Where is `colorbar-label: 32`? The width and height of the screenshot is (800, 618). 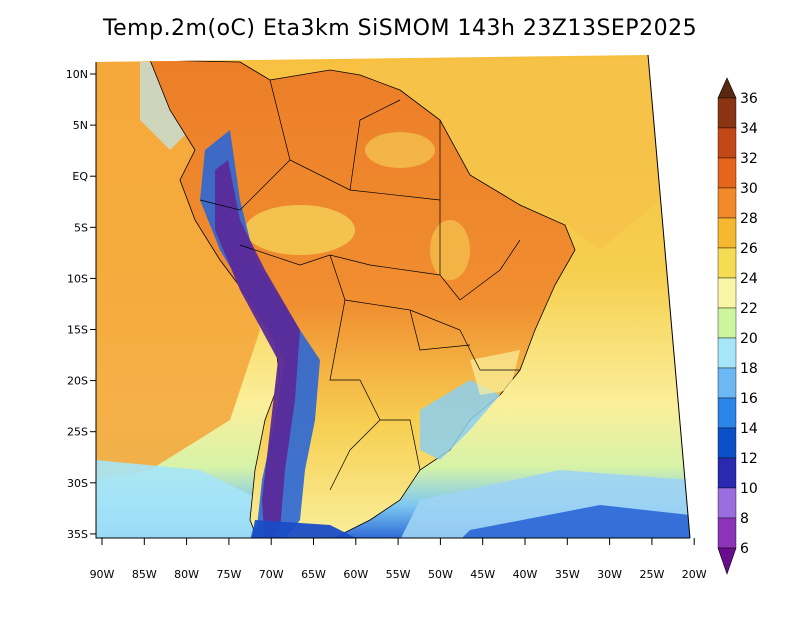
colorbar-label: 32 is located at coordinates (749, 159).